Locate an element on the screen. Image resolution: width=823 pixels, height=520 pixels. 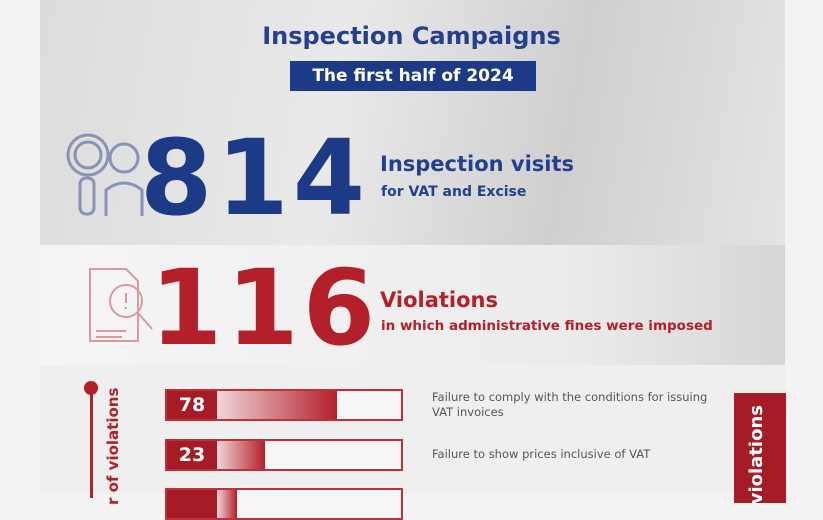
visits-count: 814 is located at coordinates (255, 178).